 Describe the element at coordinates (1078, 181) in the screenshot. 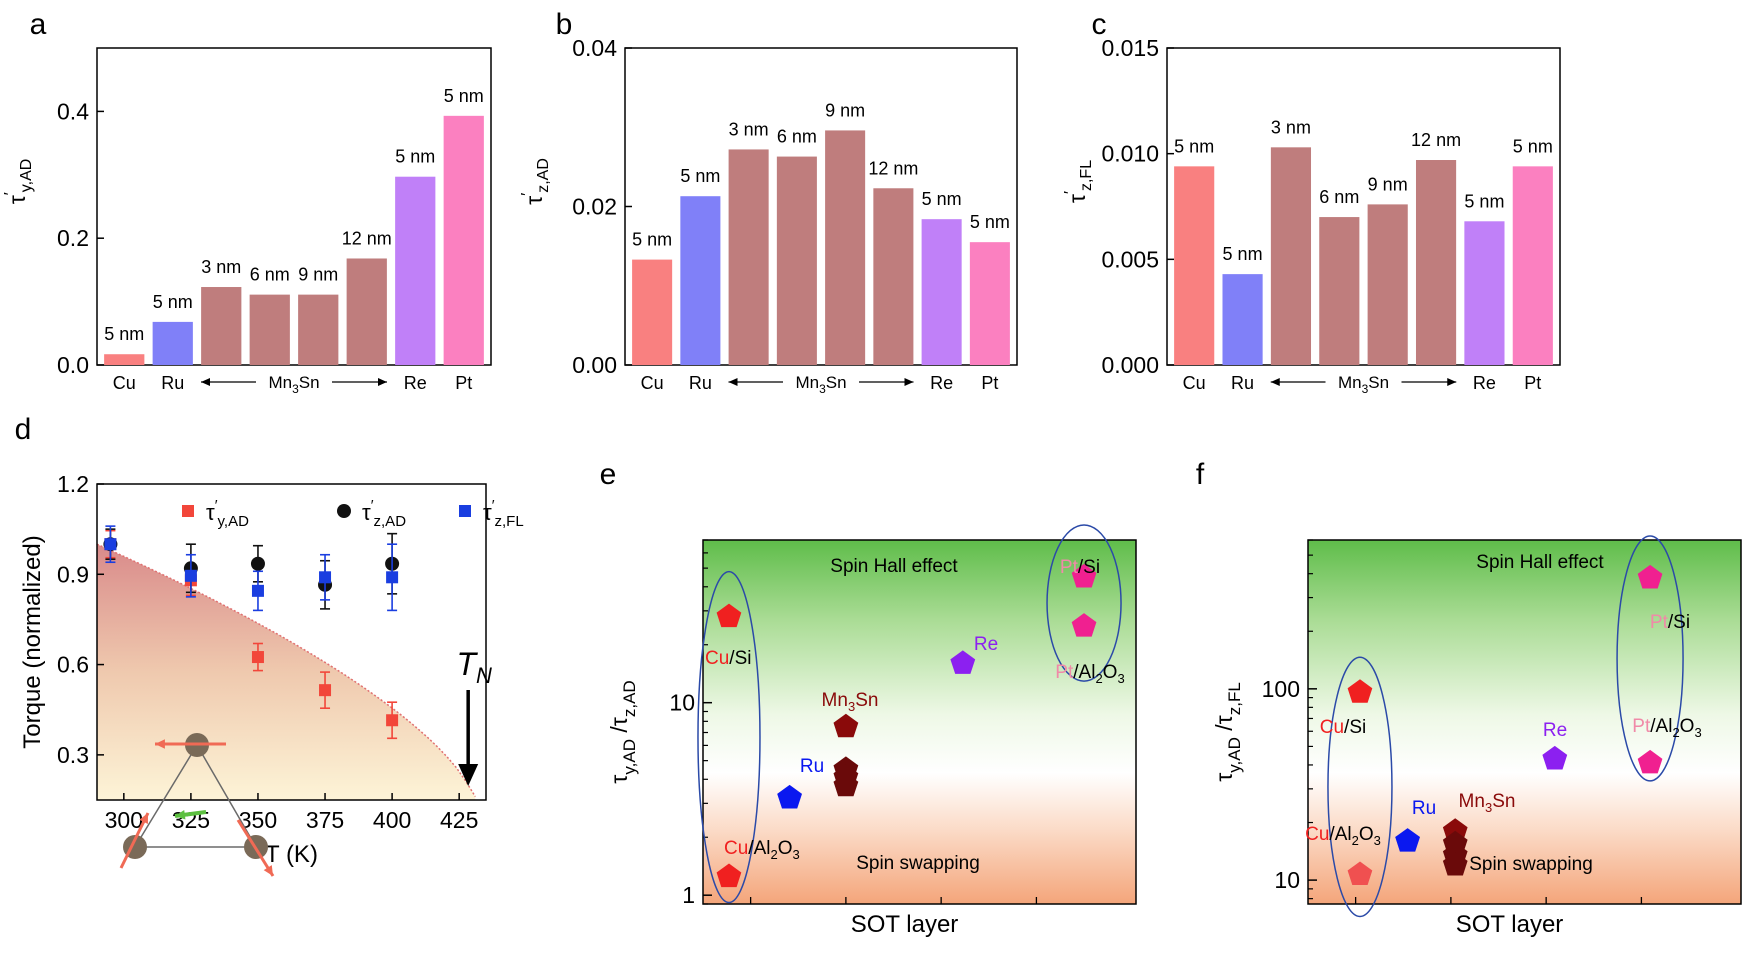

I see `y-axis-label: τ′z,FL` at that location.